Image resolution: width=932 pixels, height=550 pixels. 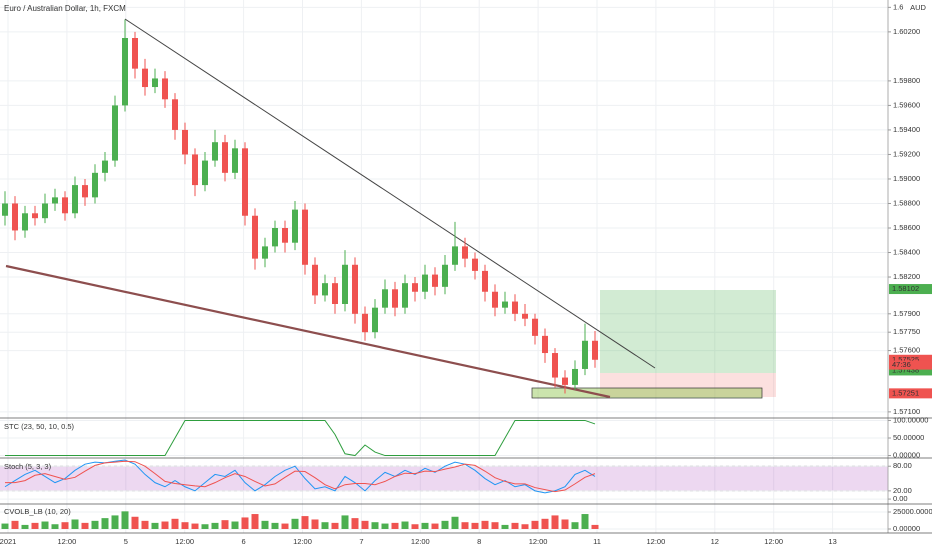 I want to click on y-tick-label: 100.00000, so click(x=910, y=419).